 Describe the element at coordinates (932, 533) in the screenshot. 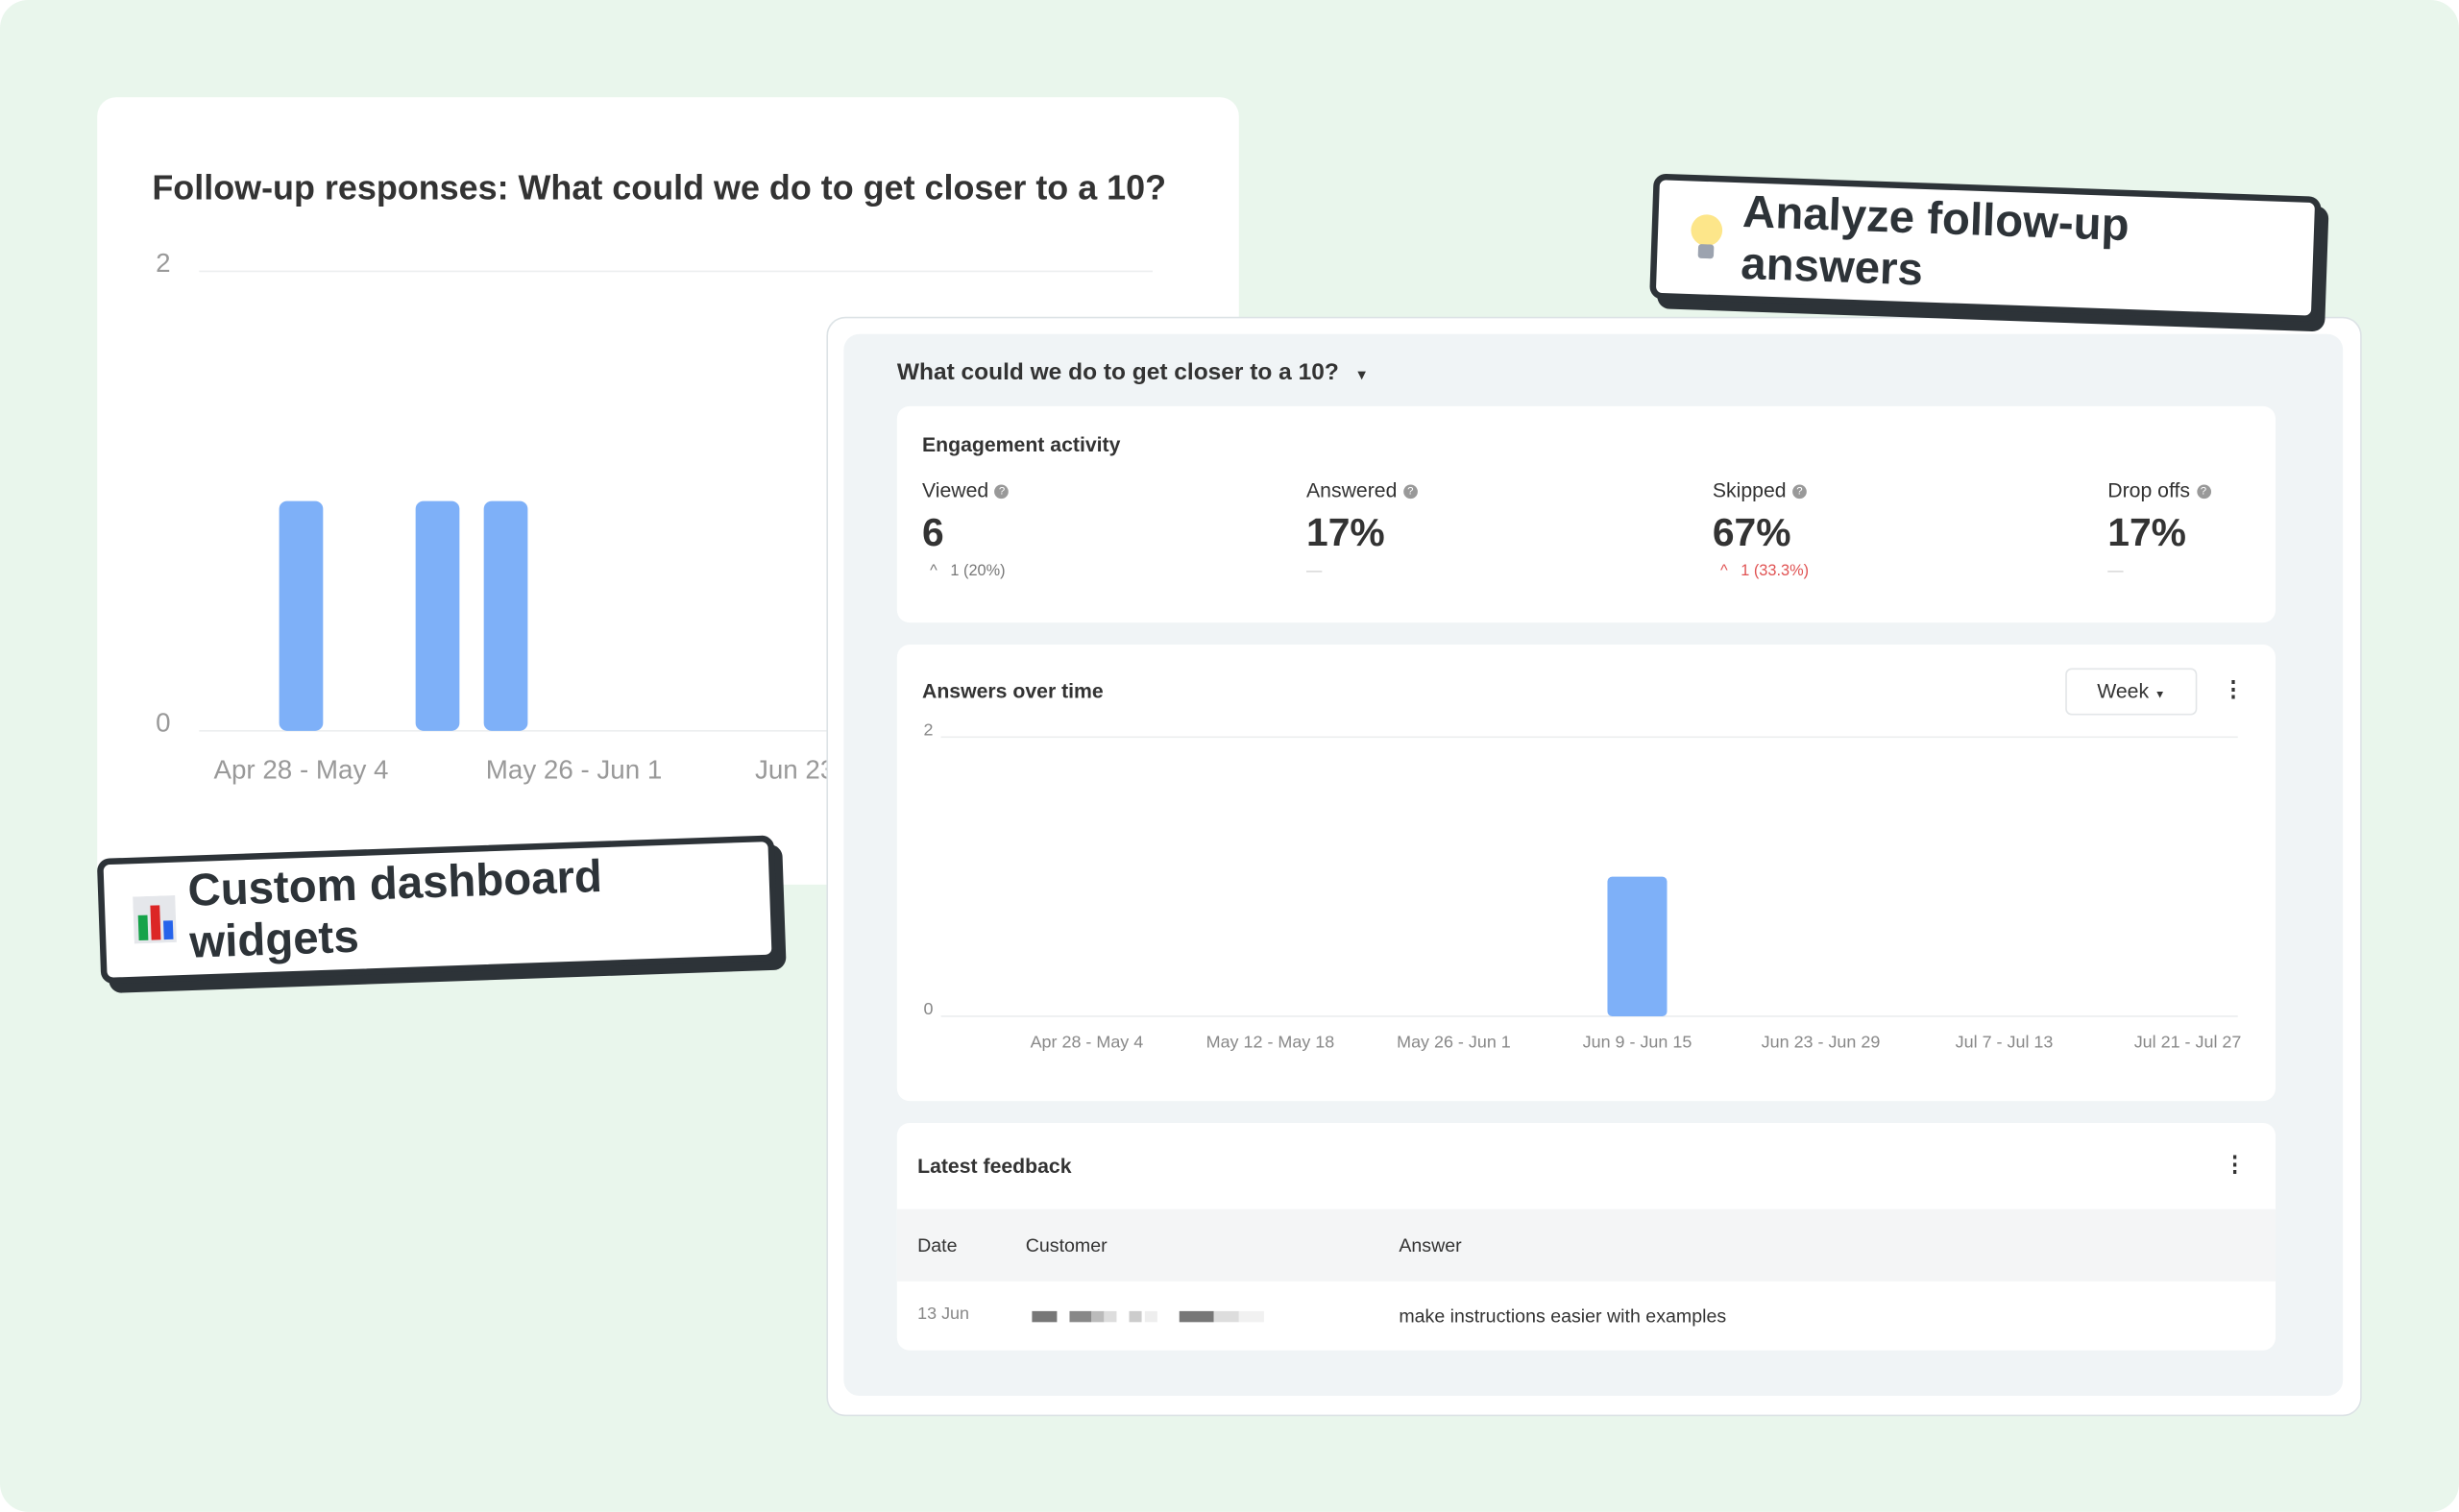

I see `metric-value: 6` at that location.